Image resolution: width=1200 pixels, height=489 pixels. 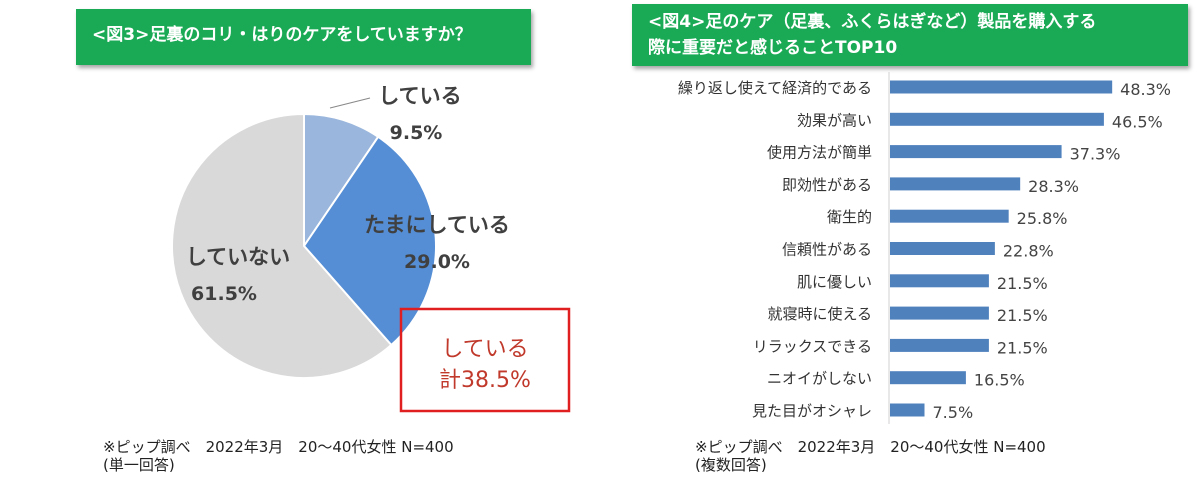 I want to click on bar-category-label: リラックスできる, so click(x=812, y=346).